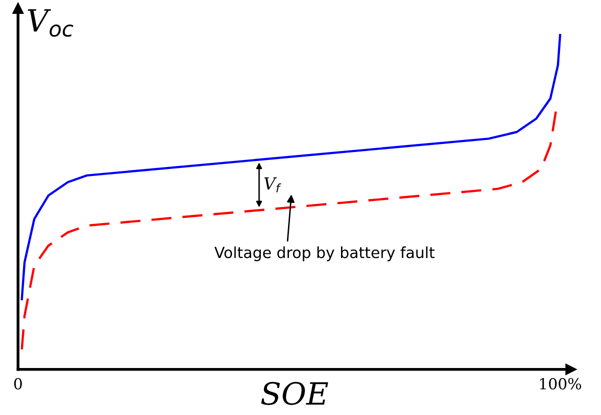 The height and width of the screenshot is (415, 601). What do you see at coordinates (273, 184) in the screenshot?
I see `annotation: V$_{f}$` at bounding box center [273, 184].